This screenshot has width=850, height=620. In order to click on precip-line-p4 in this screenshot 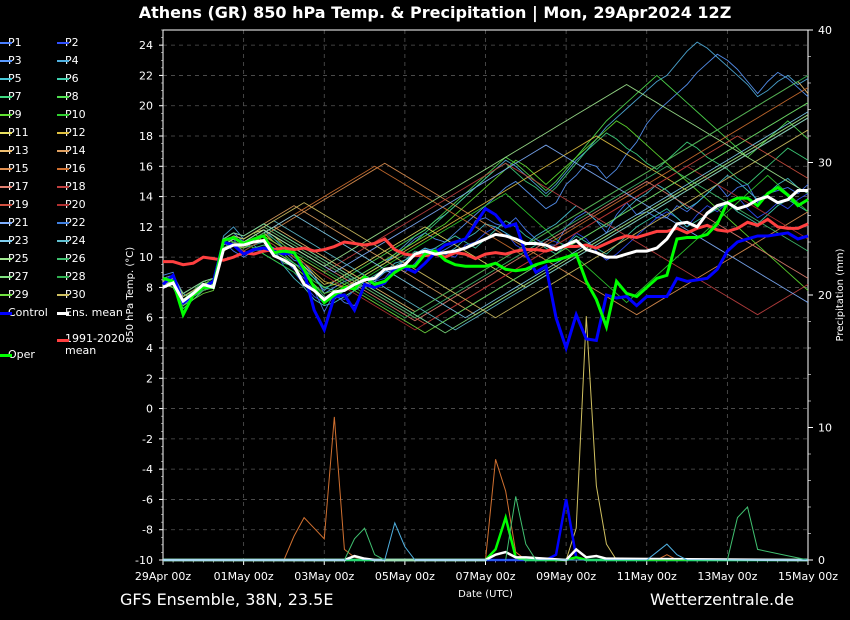, I will do `click(485, 541)`.